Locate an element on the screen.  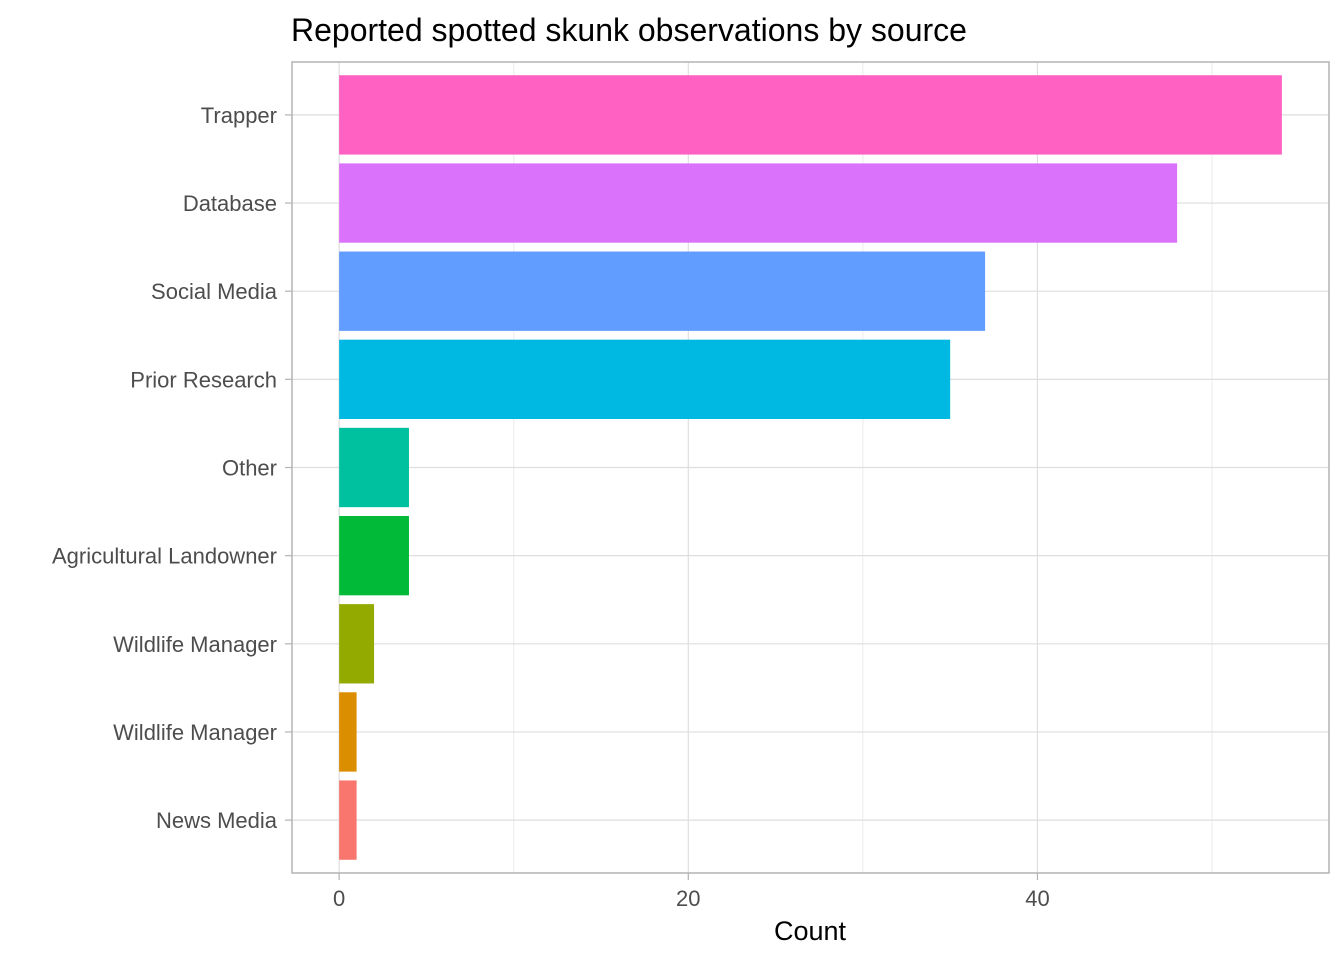
y-tick-label: Trapper is located at coordinates (239, 115).